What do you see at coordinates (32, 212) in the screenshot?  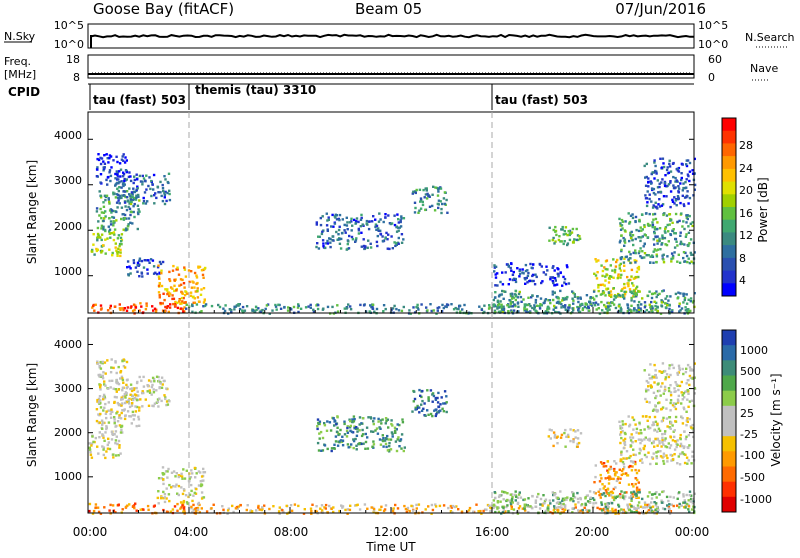 I see `power-ylabel: Slant Range [km]` at bounding box center [32, 212].